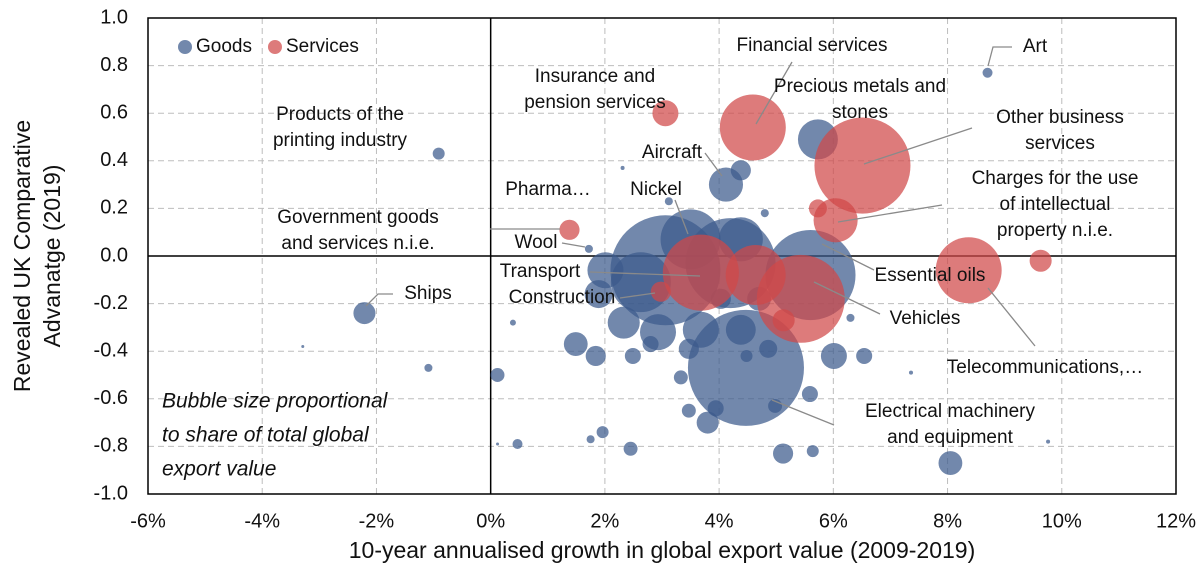 The height and width of the screenshot is (574, 1202). What do you see at coordinates (114, 112) in the screenshot?
I see `y-tick-label: 0.6` at bounding box center [114, 112].